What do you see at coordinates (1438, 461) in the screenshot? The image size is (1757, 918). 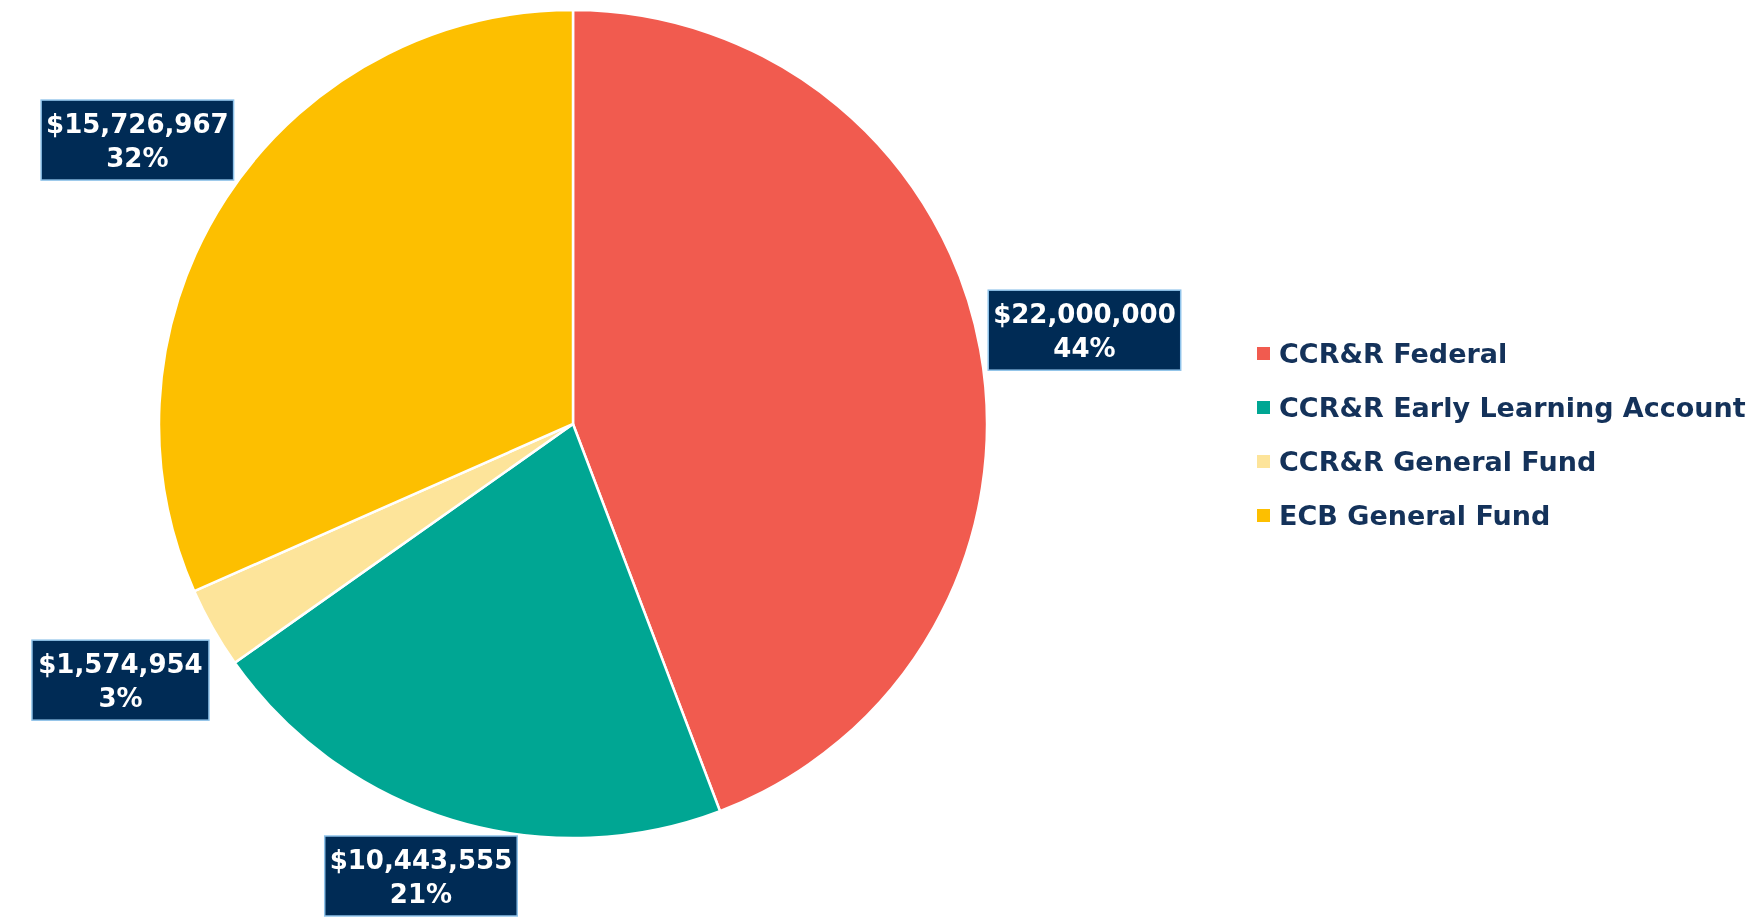 I see `legend-label: CCR&R General Fund` at bounding box center [1438, 461].